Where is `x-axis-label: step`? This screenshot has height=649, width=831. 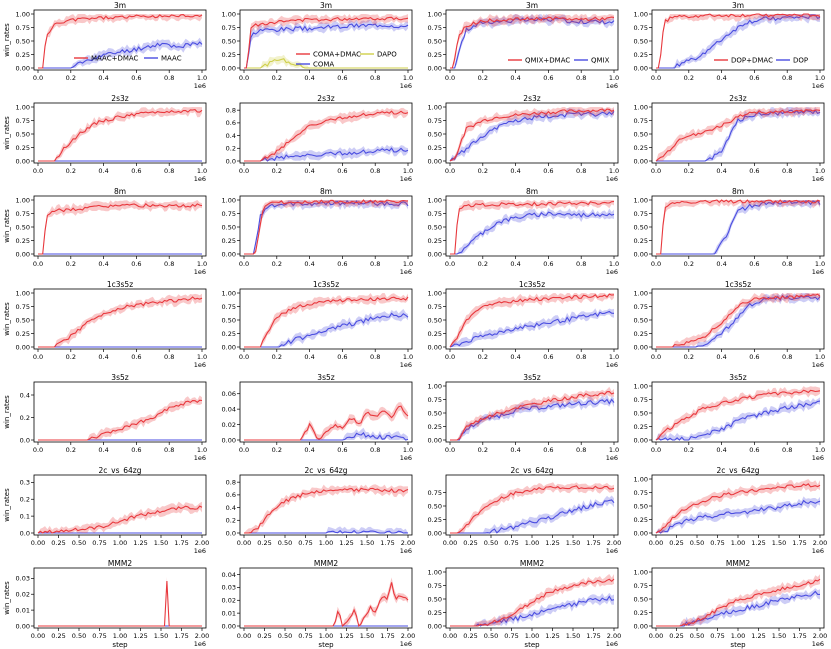 x-axis-label: step is located at coordinates (120, 645).